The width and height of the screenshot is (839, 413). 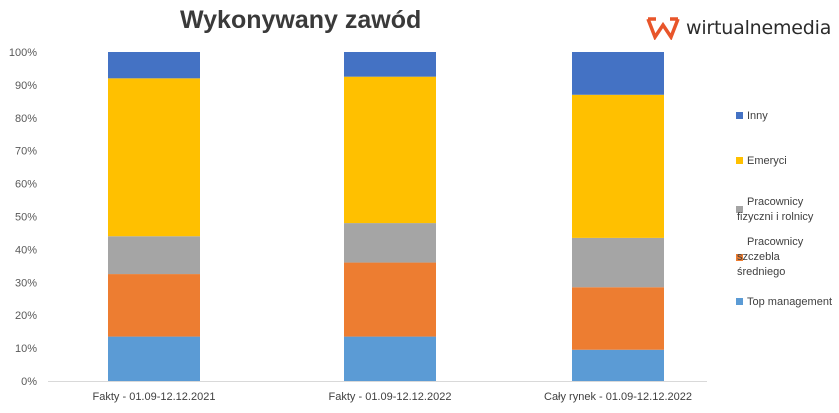 What do you see at coordinates (789, 302) in the screenshot?
I see `legend-label: Top management` at bounding box center [789, 302].